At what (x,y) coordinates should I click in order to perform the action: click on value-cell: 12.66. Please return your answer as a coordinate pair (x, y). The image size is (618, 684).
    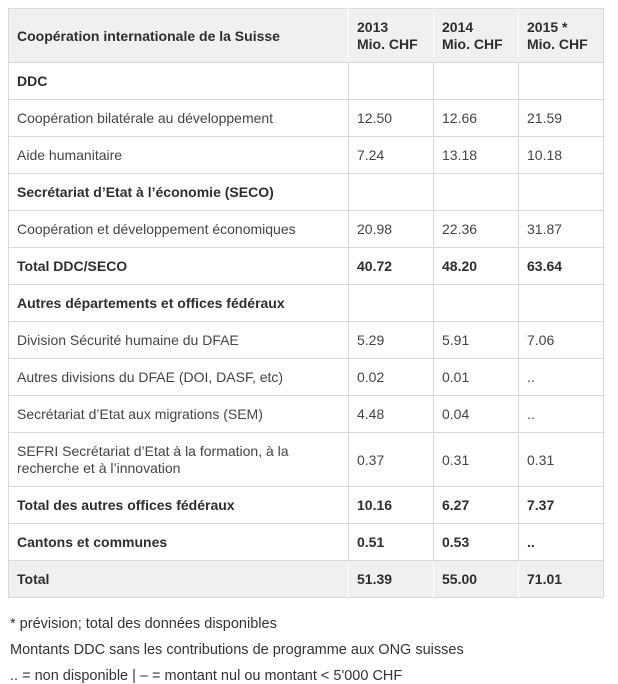
    Looking at the image, I should click on (476, 118).